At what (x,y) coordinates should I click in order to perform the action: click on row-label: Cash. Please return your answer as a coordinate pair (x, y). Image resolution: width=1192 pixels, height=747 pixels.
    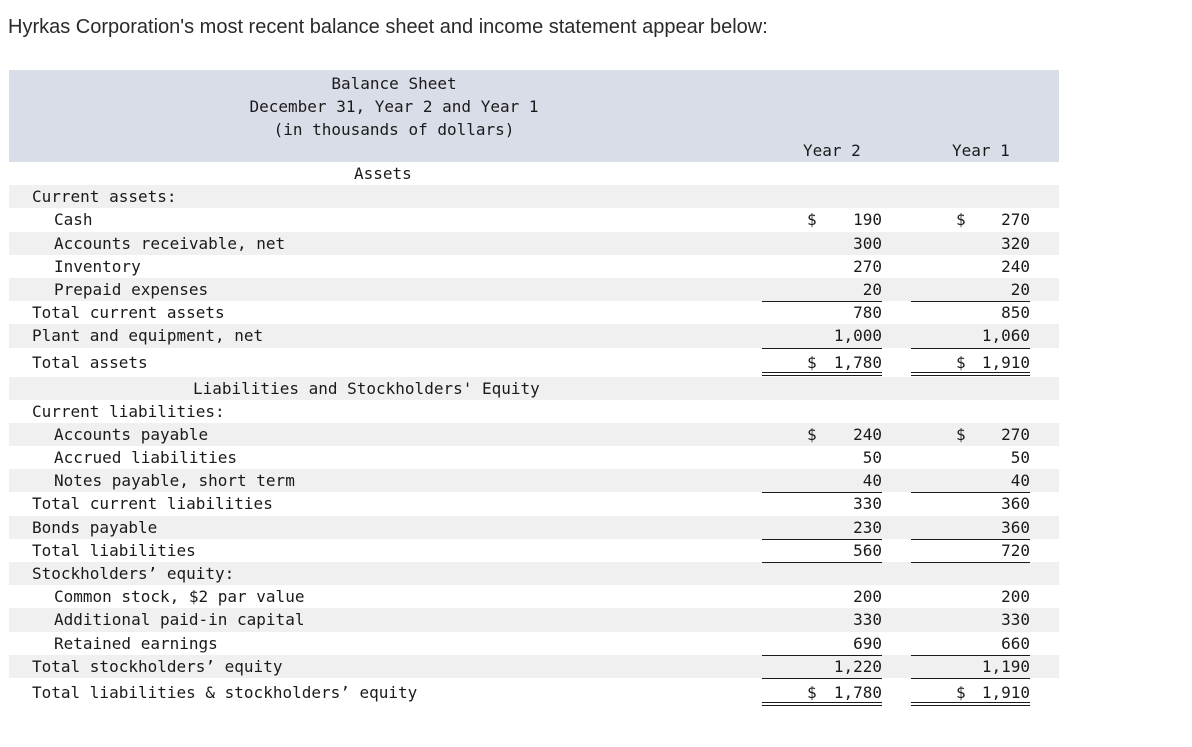
    Looking at the image, I should click on (73, 220).